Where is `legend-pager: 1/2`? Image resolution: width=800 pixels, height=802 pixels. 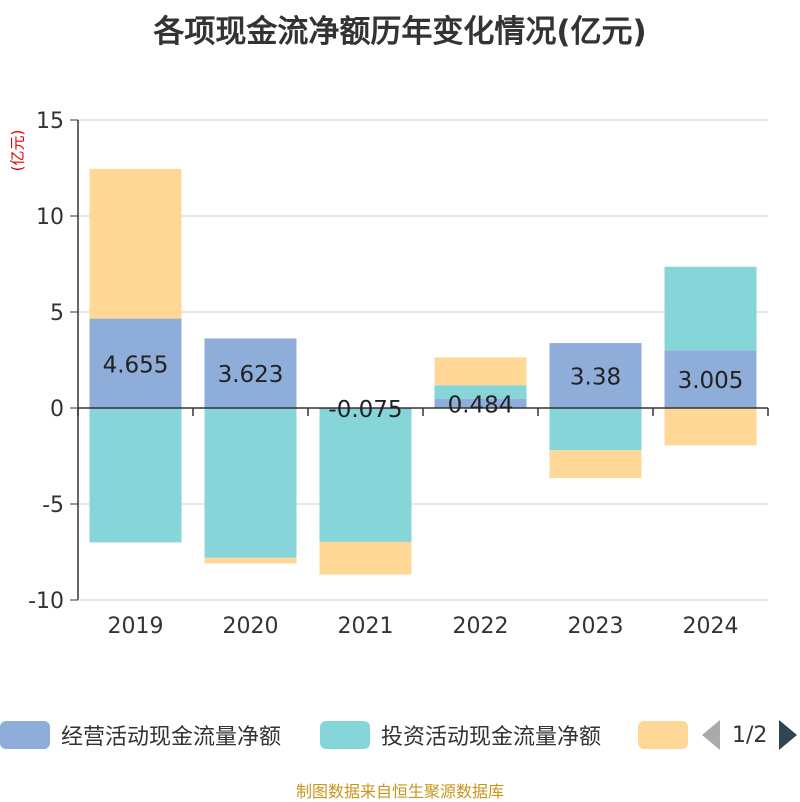
legend-pager: 1/2 is located at coordinates (750, 735).